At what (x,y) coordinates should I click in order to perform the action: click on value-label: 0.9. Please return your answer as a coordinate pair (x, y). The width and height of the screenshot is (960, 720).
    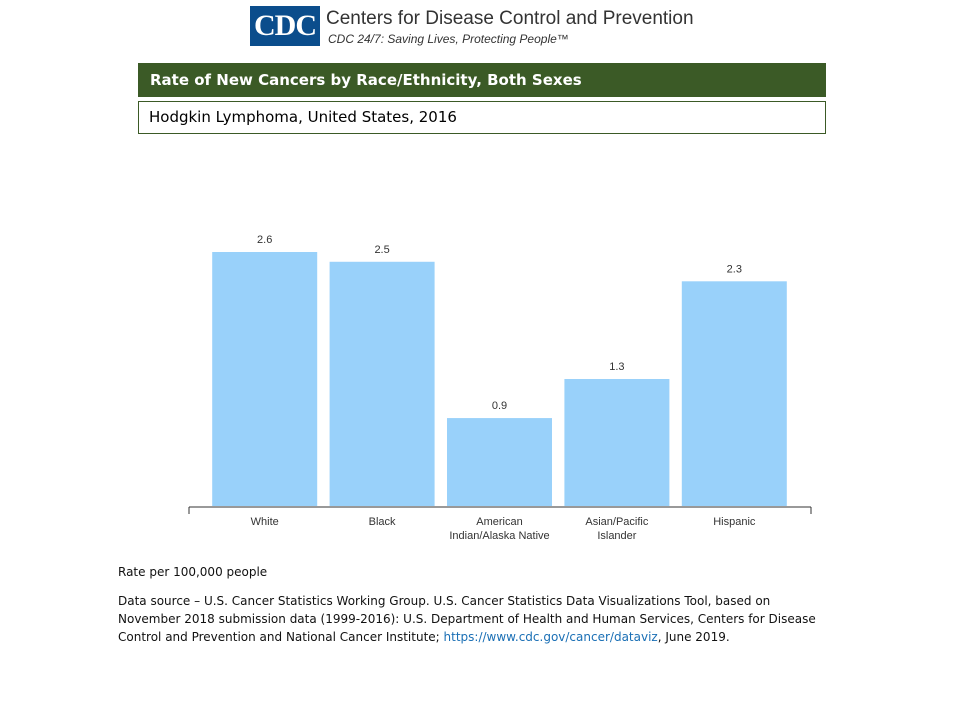
    Looking at the image, I should click on (499, 406).